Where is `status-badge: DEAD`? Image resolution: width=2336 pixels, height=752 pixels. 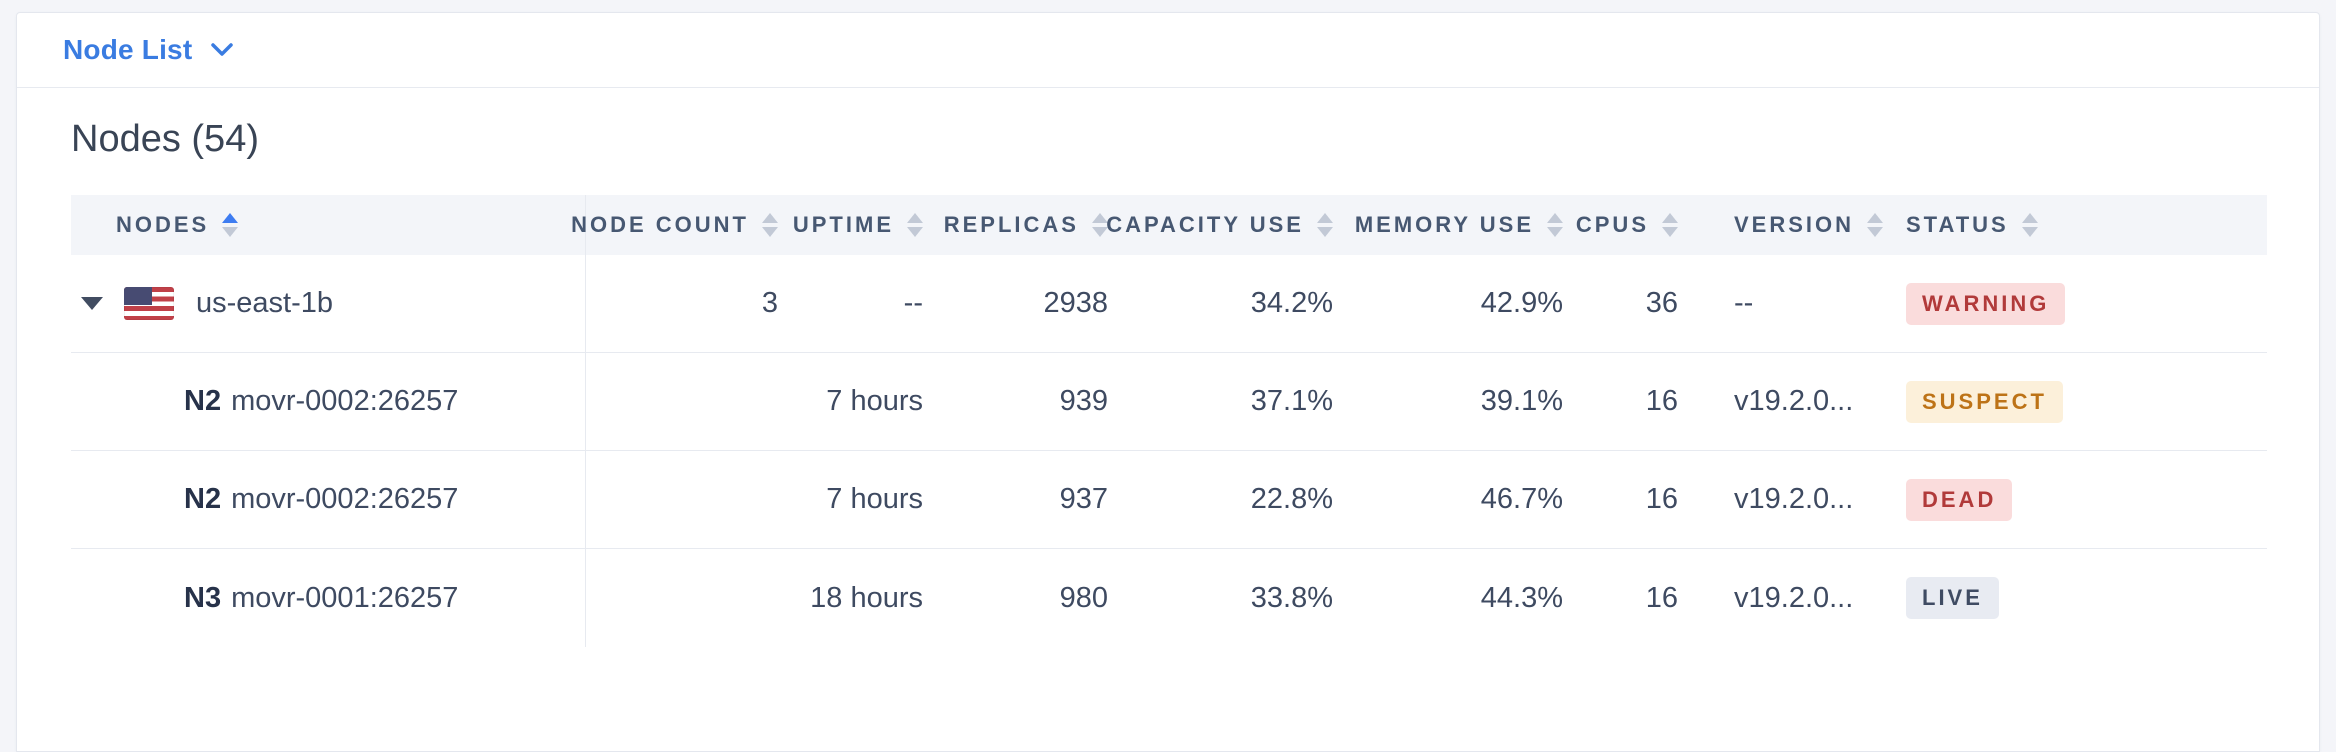 status-badge: DEAD is located at coordinates (1959, 499).